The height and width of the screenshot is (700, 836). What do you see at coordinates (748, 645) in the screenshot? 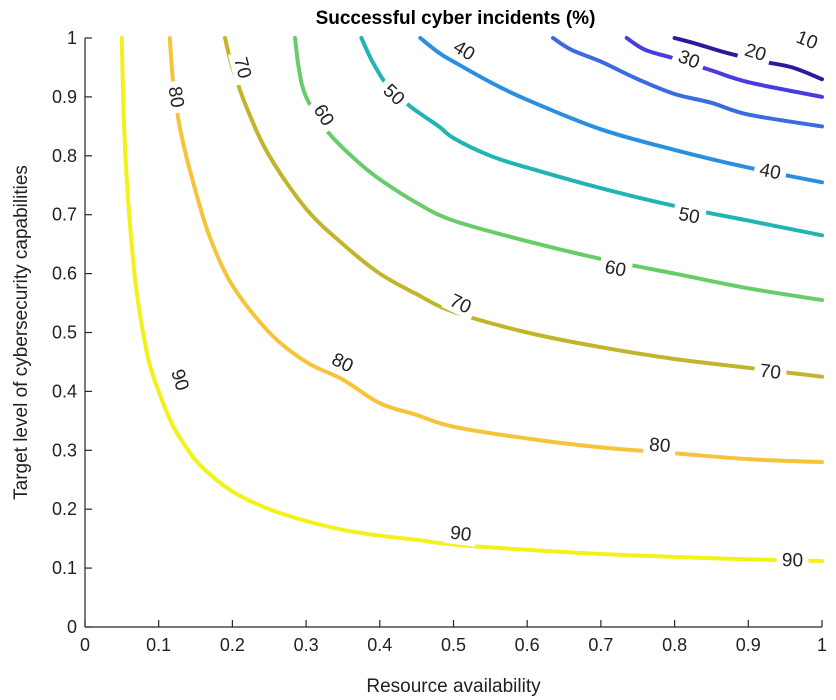
I see `x-tick-label: 0.9` at bounding box center [748, 645].